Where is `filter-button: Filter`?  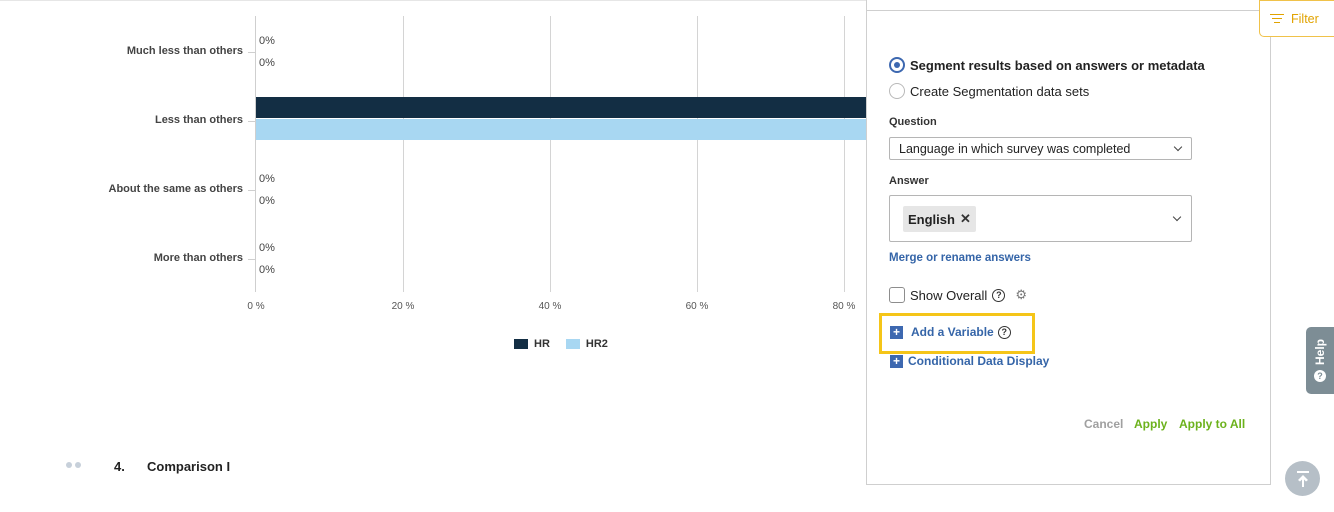 filter-button: Filter is located at coordinates (1296, 18).